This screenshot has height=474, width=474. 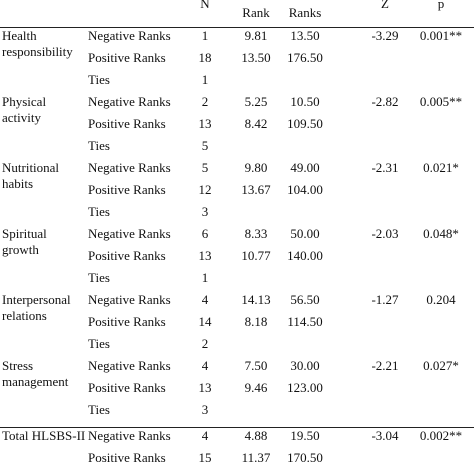 What do you see at coordinates (305, 435) in the screenshot?
I see `cell-sum: 19.50` at bounding box center [305, 435].